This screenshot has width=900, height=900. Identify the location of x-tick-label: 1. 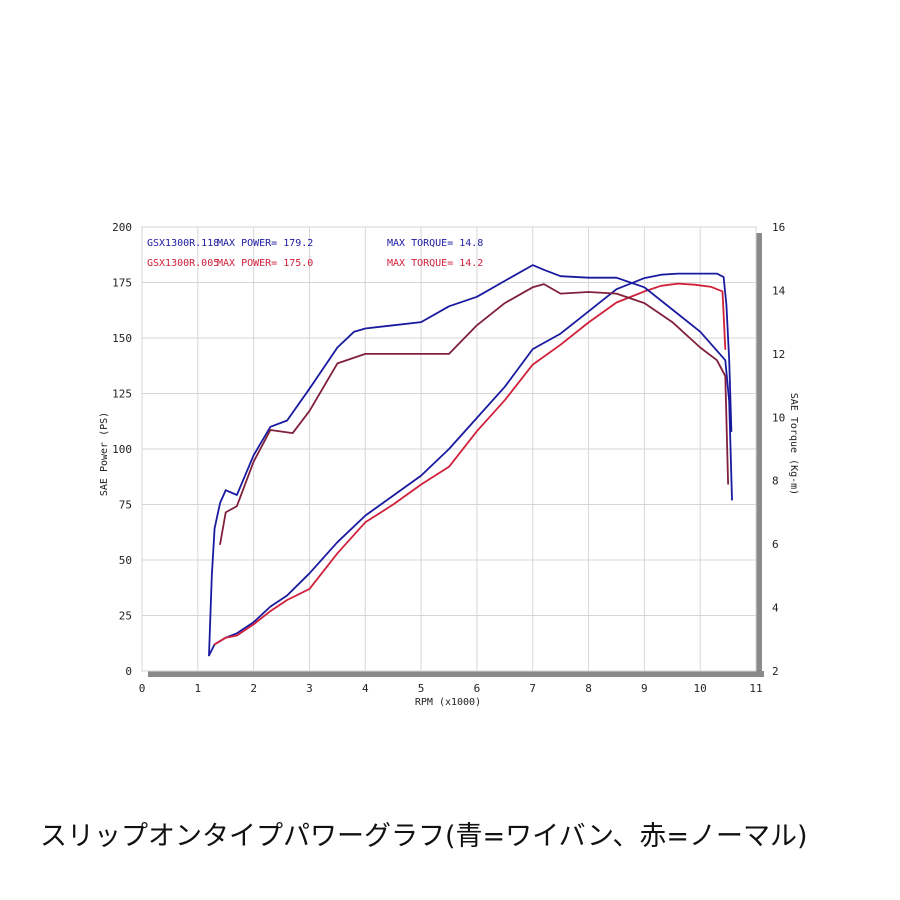
(198, 688).